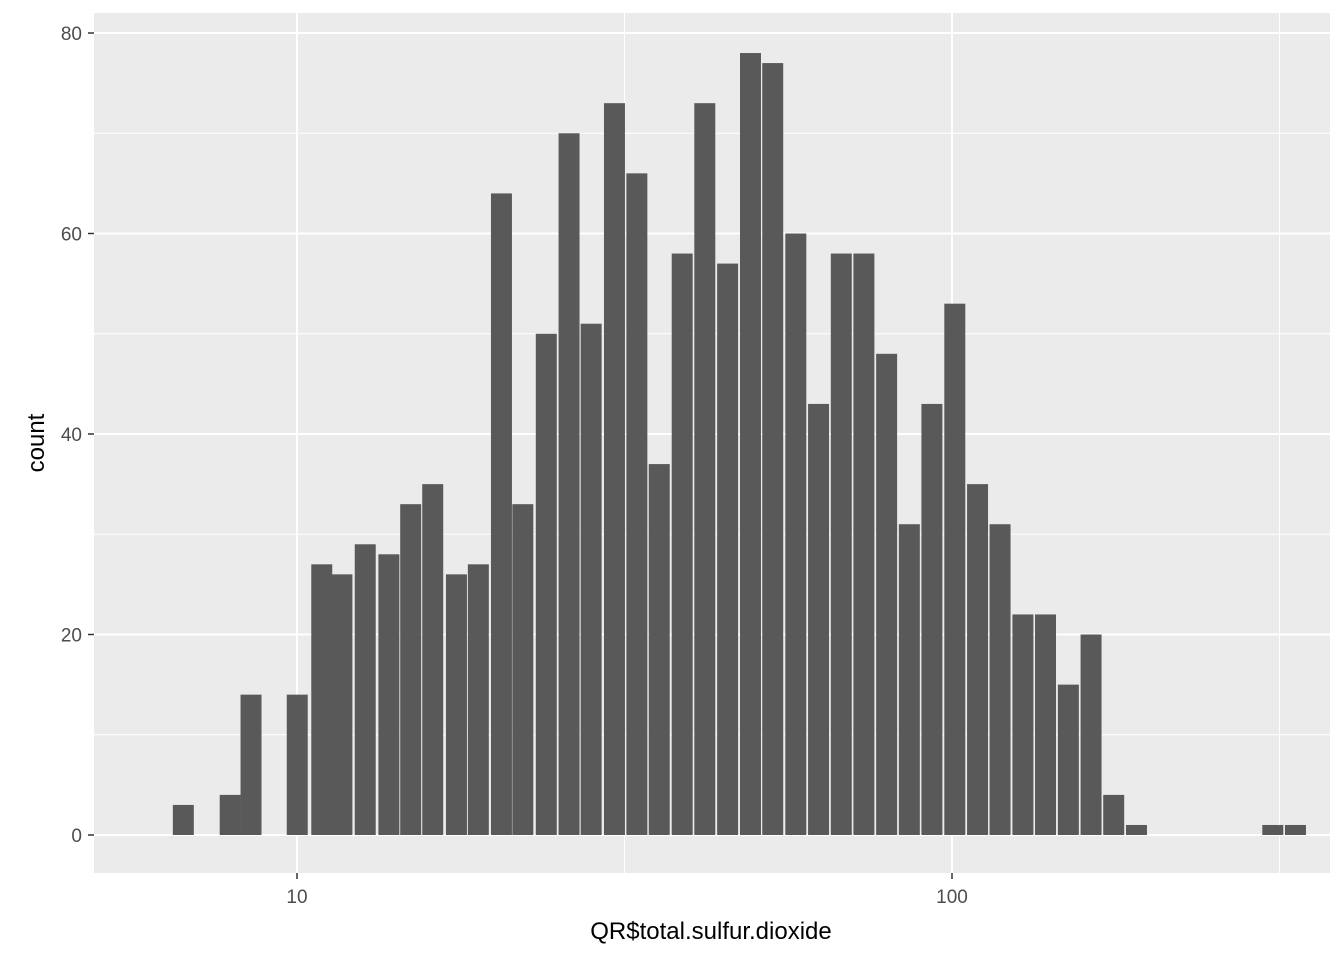 The image size is (1344, 960). I want to click on y-tick-label: 40, so click(71, 435).